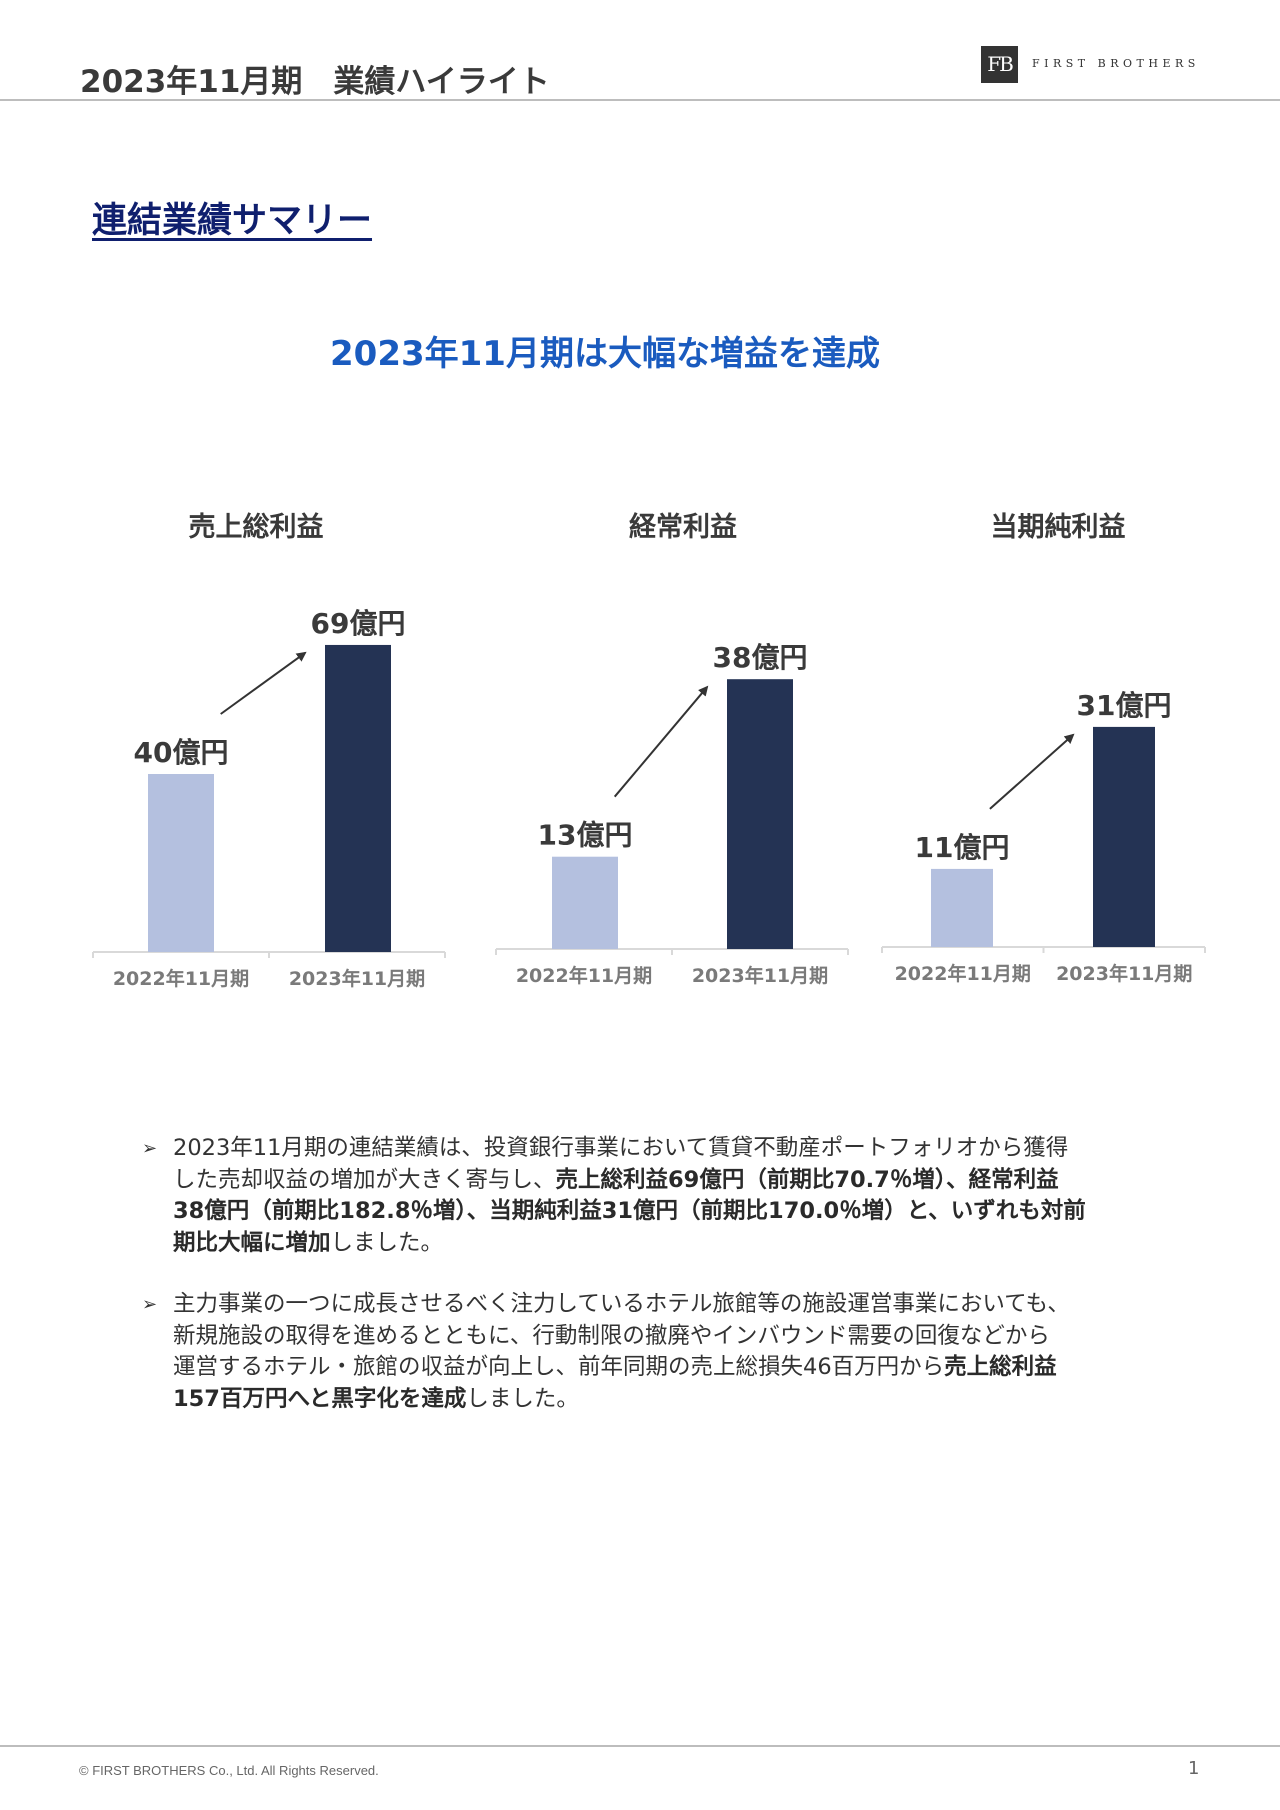 This screenshot has height=1810, width=1280. What do you see at coordinates (962, 847) in the screenshot?
I see `data-label: 11億円` at bounding box center [962, 847].